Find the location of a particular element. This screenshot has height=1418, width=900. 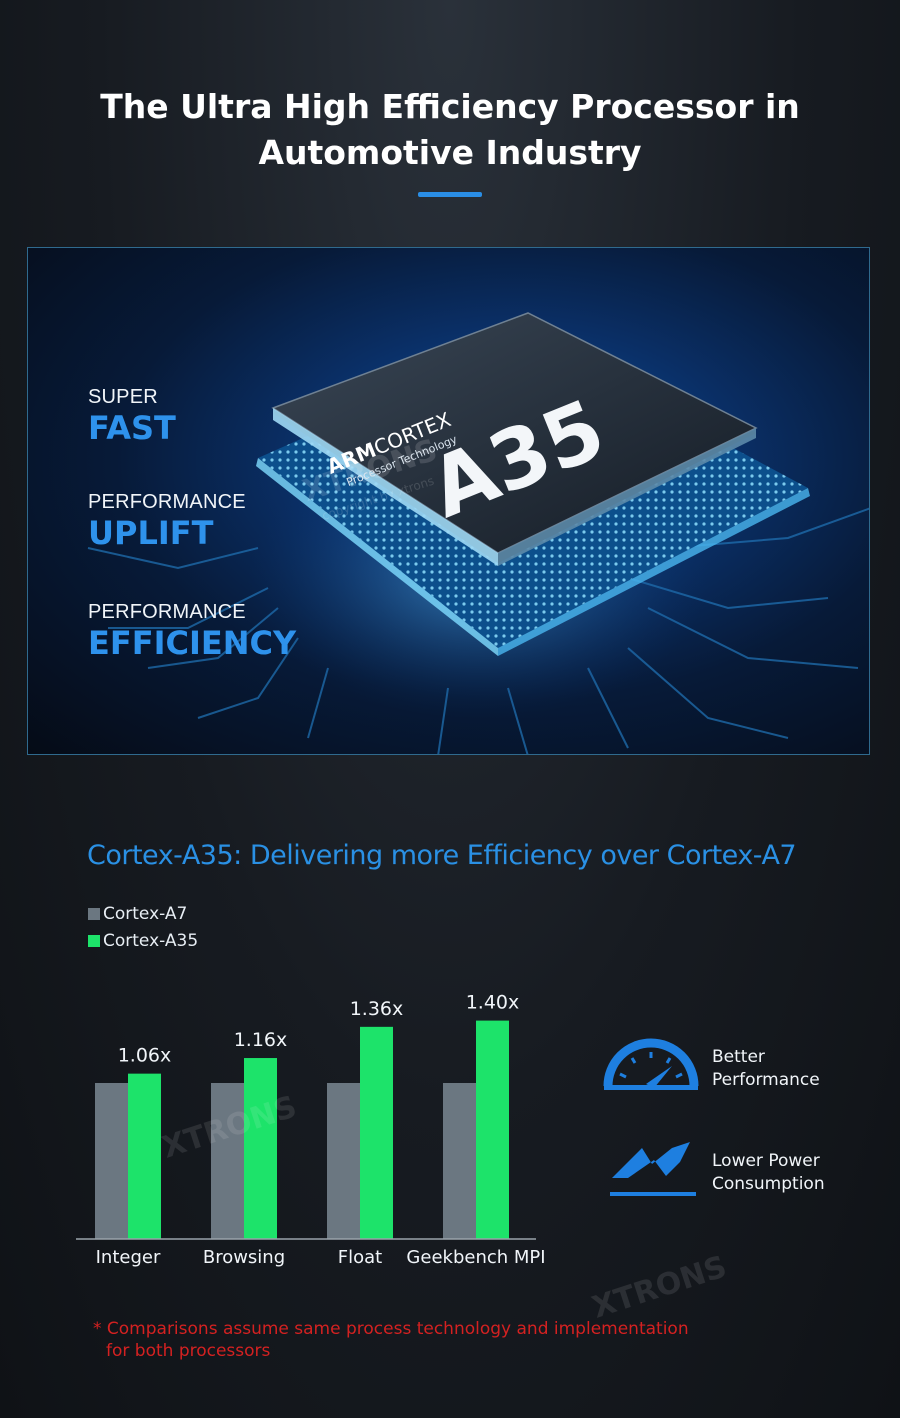

aside-line: Lower Power is located at coordinates (766, 1161).